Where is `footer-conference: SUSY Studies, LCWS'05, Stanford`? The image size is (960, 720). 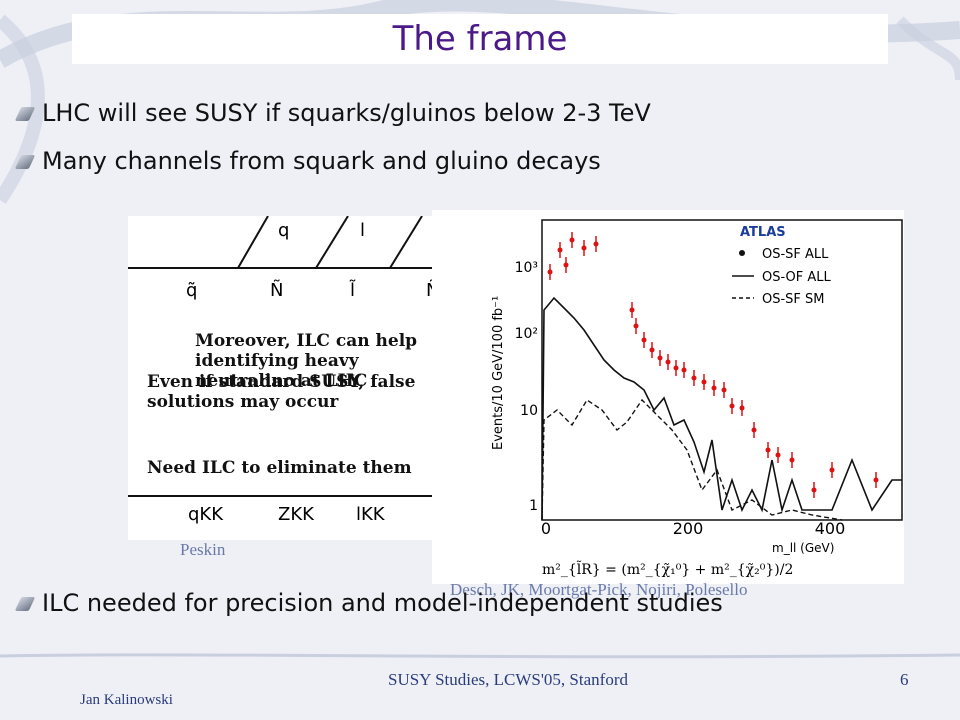
footer-conference: SUSY Studies, LCWS'05, Stanford is located at coordinates (508, 679).